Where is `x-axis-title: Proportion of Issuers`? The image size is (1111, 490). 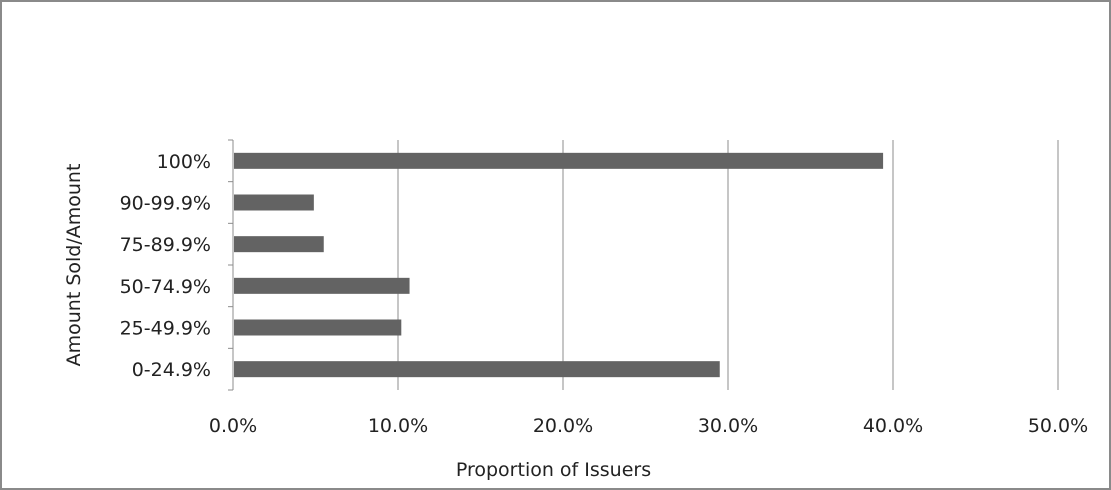 x-axis-title: Proportion of Issuers is located at coordinates (553, 470).